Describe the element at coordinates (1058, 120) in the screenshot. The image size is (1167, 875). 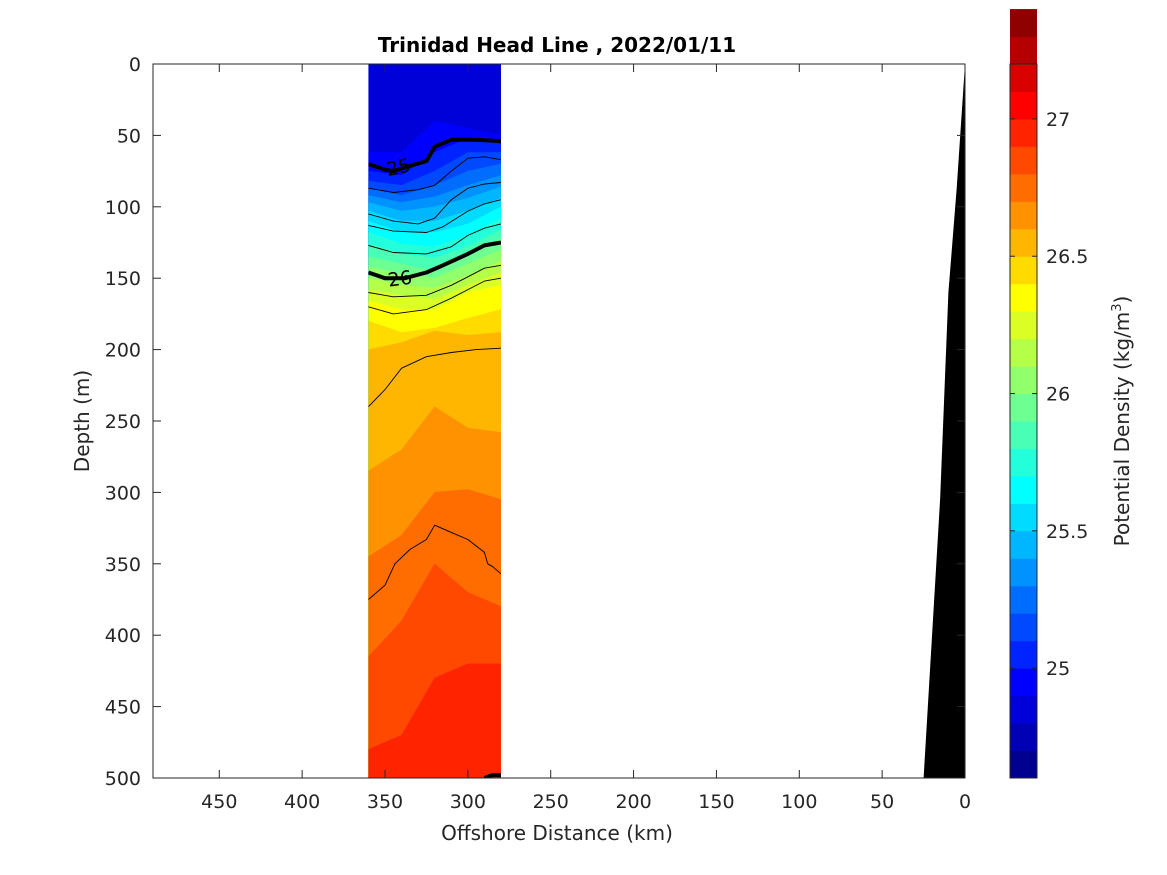
I see `colorbar-tick-label: 27` at that location.